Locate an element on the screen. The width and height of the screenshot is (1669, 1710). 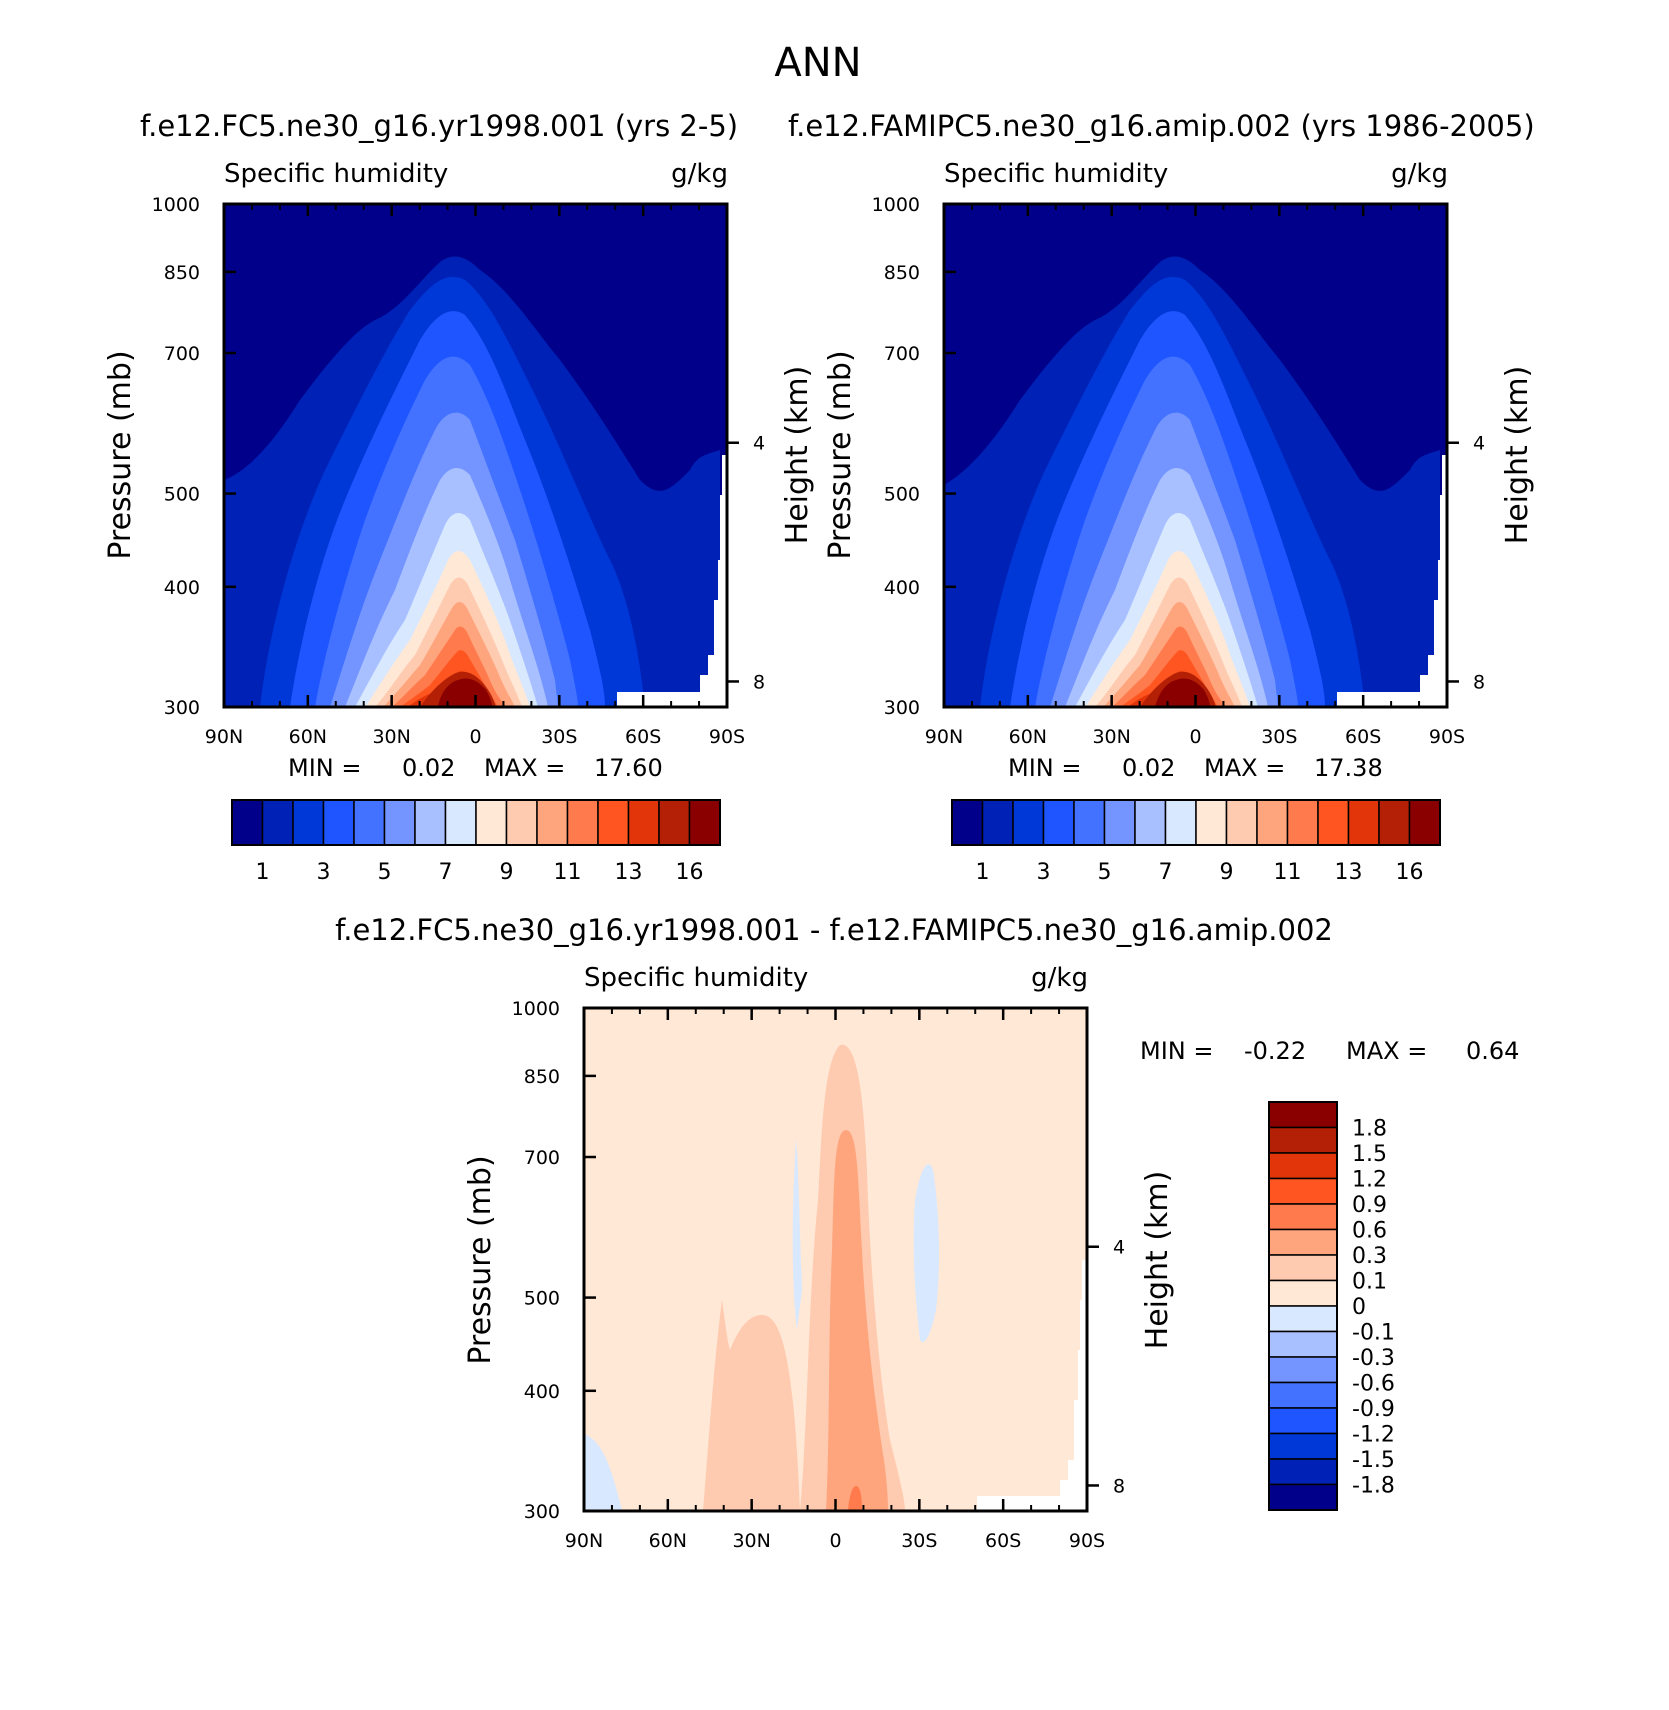
colorbar-label: 1.2 is located at coordinates (1369, 1180).